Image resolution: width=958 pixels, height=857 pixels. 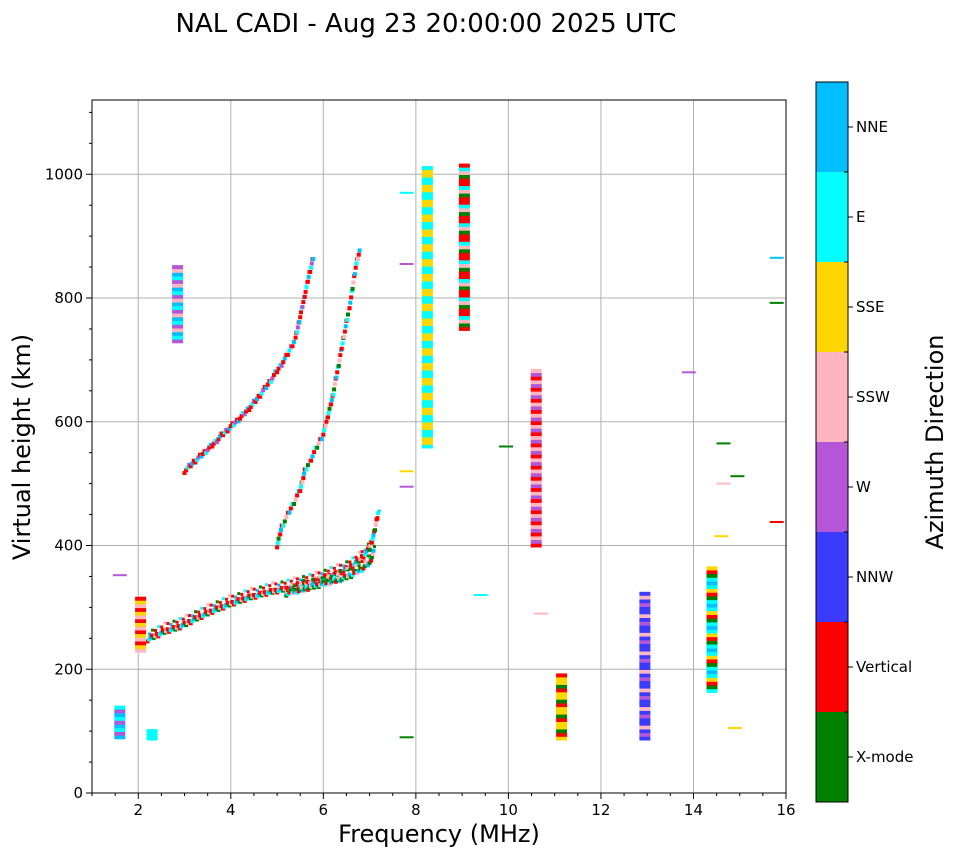 I want to click on x-tick-label: 14, so click(x=693, y=810).